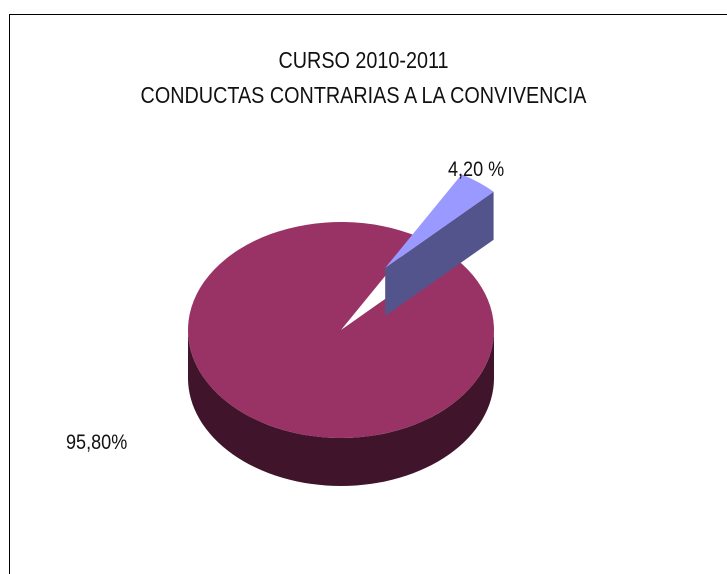 This screenshot has height=574, width=727. What do you see at coordinates (341, 408) in the screenshot?
I see `slice-side-large` at bounding box center [341, 408].